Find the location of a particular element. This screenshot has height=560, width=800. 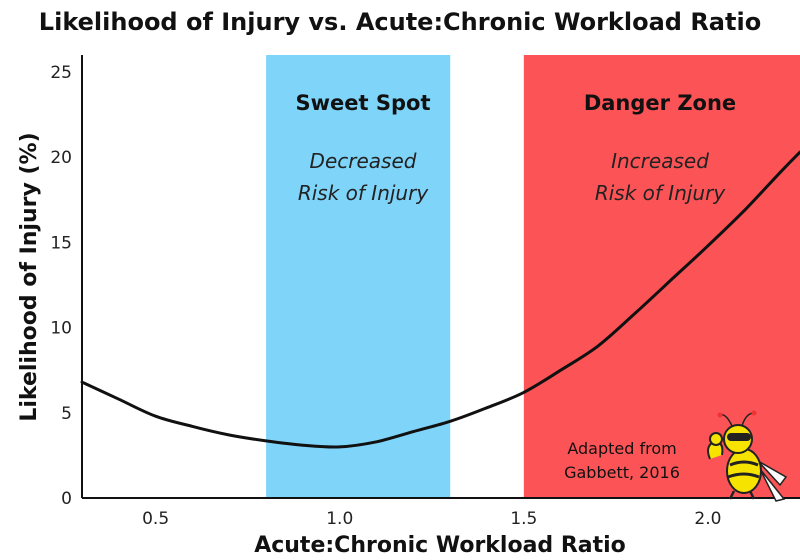

sweet-spot-subtitle-line-2: Risk of Injury is located at coordinates (363, 193).